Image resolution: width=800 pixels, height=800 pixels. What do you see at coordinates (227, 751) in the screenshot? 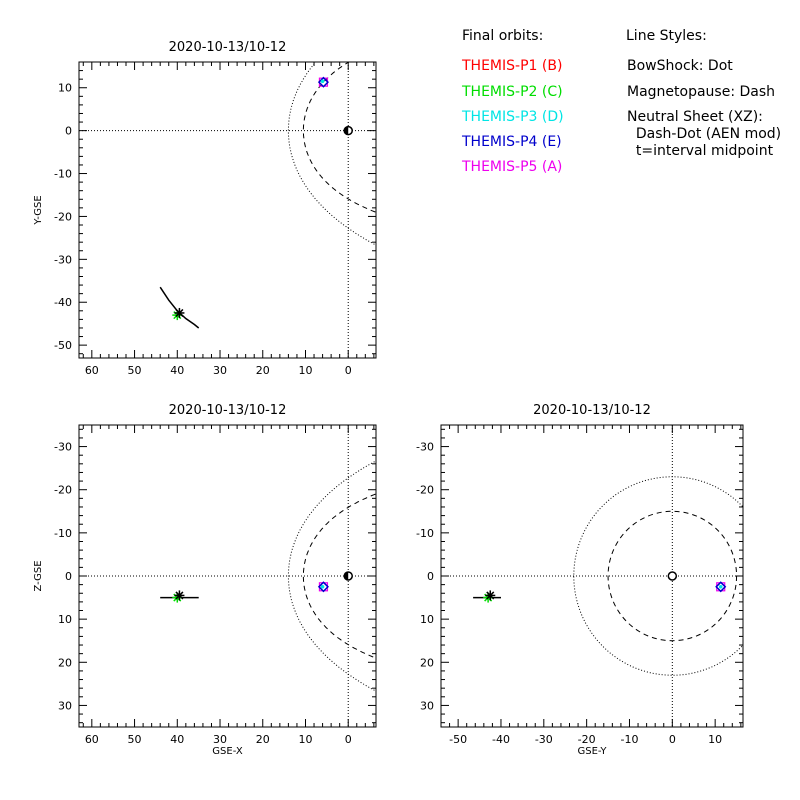
I see `x-axis-label: GSE-X` at bounding box center [227, 751].